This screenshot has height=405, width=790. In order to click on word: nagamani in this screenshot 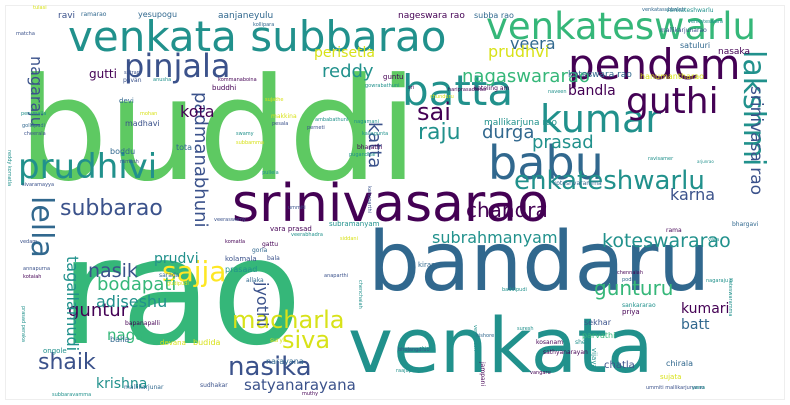, I will do `click(366, 122)`.